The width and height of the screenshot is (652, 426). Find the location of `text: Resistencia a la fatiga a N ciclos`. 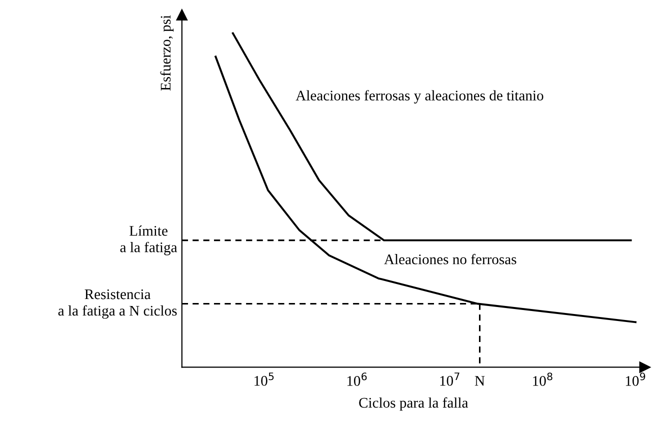

text: Resistencia a la fatiga a N ciclos is located at coordinates (117, 304).